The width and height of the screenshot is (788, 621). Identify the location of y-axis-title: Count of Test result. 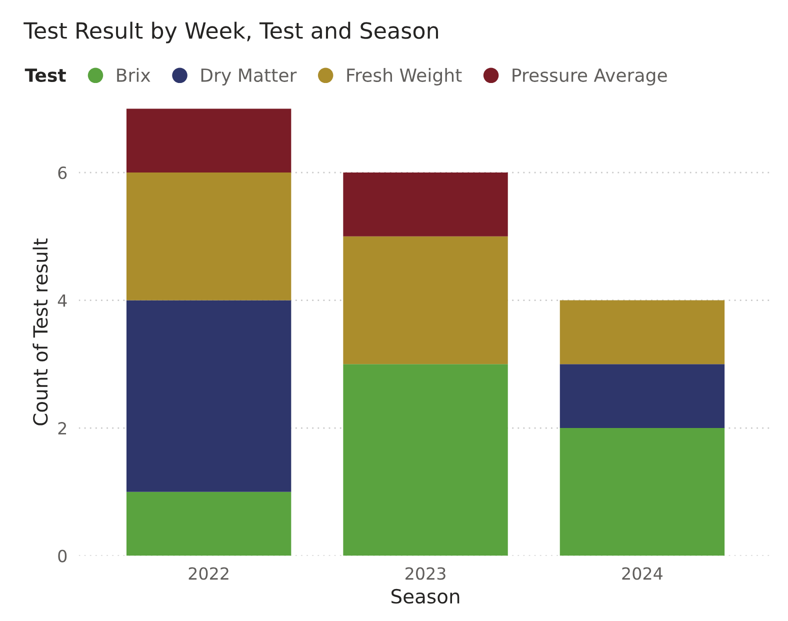
(40, 332).